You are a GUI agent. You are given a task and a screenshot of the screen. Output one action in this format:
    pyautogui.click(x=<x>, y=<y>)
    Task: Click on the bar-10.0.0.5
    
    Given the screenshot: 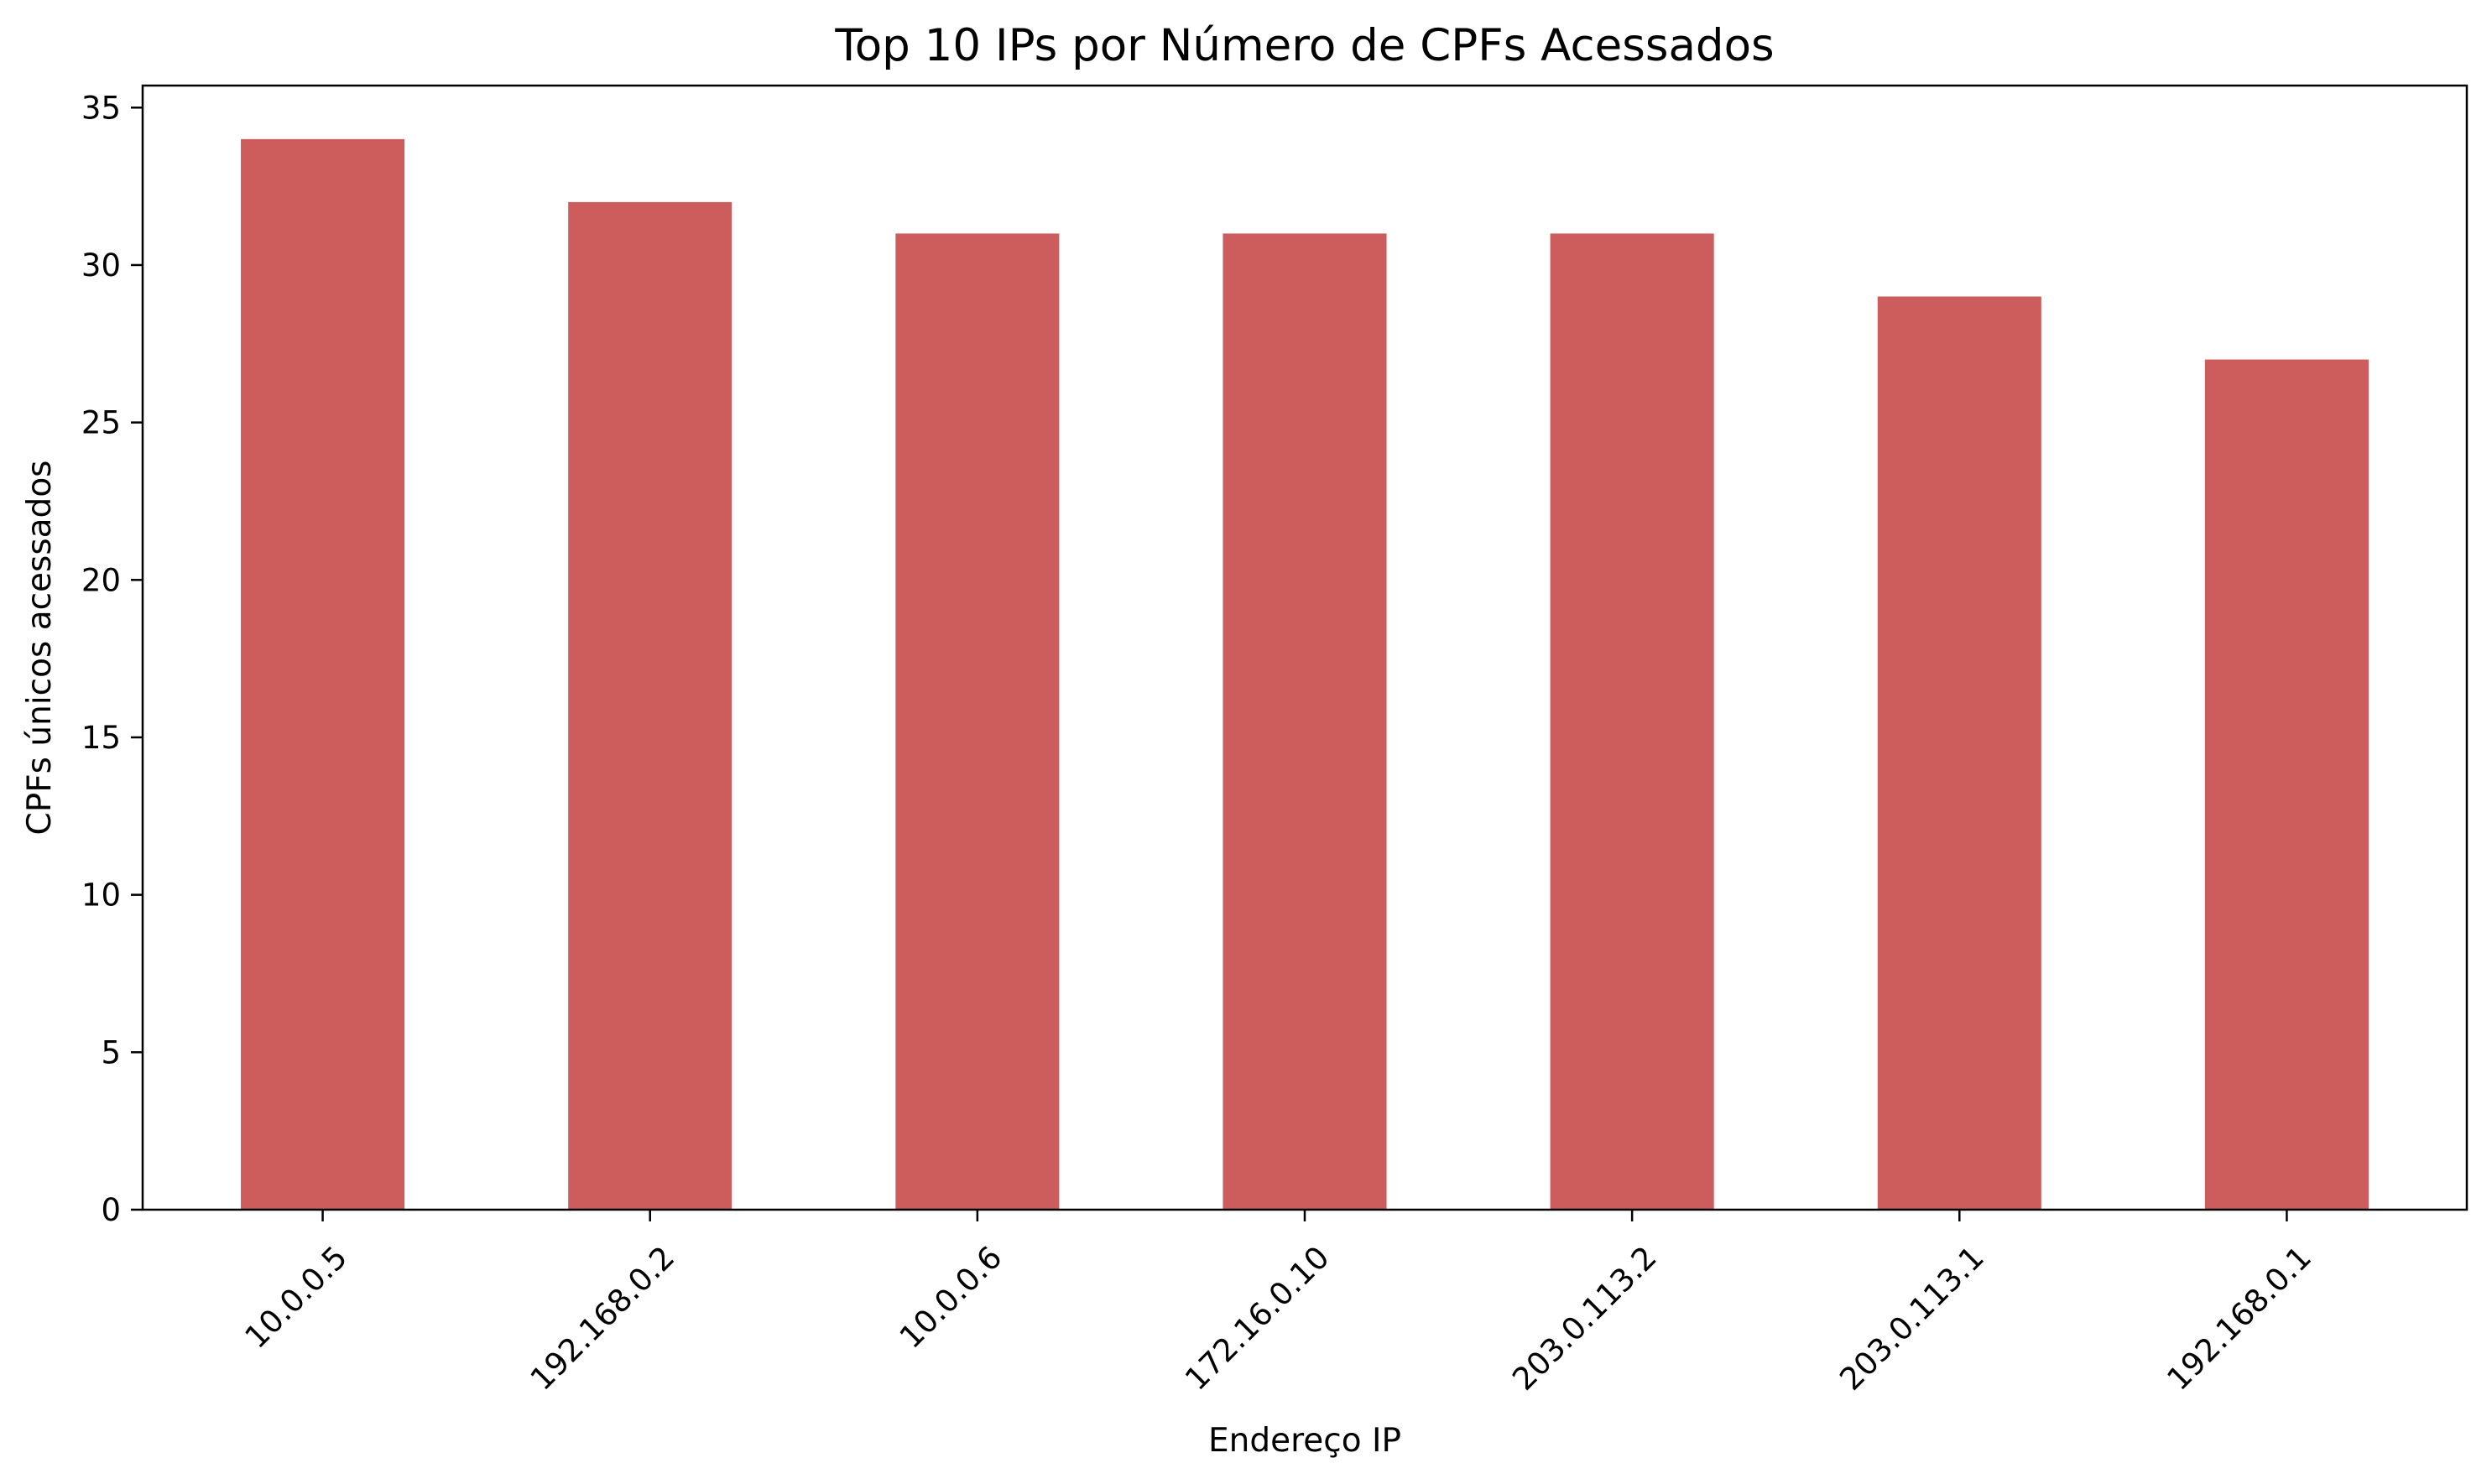 What is the action you would take?
    pyautogui.click(x=323, y=674)
    